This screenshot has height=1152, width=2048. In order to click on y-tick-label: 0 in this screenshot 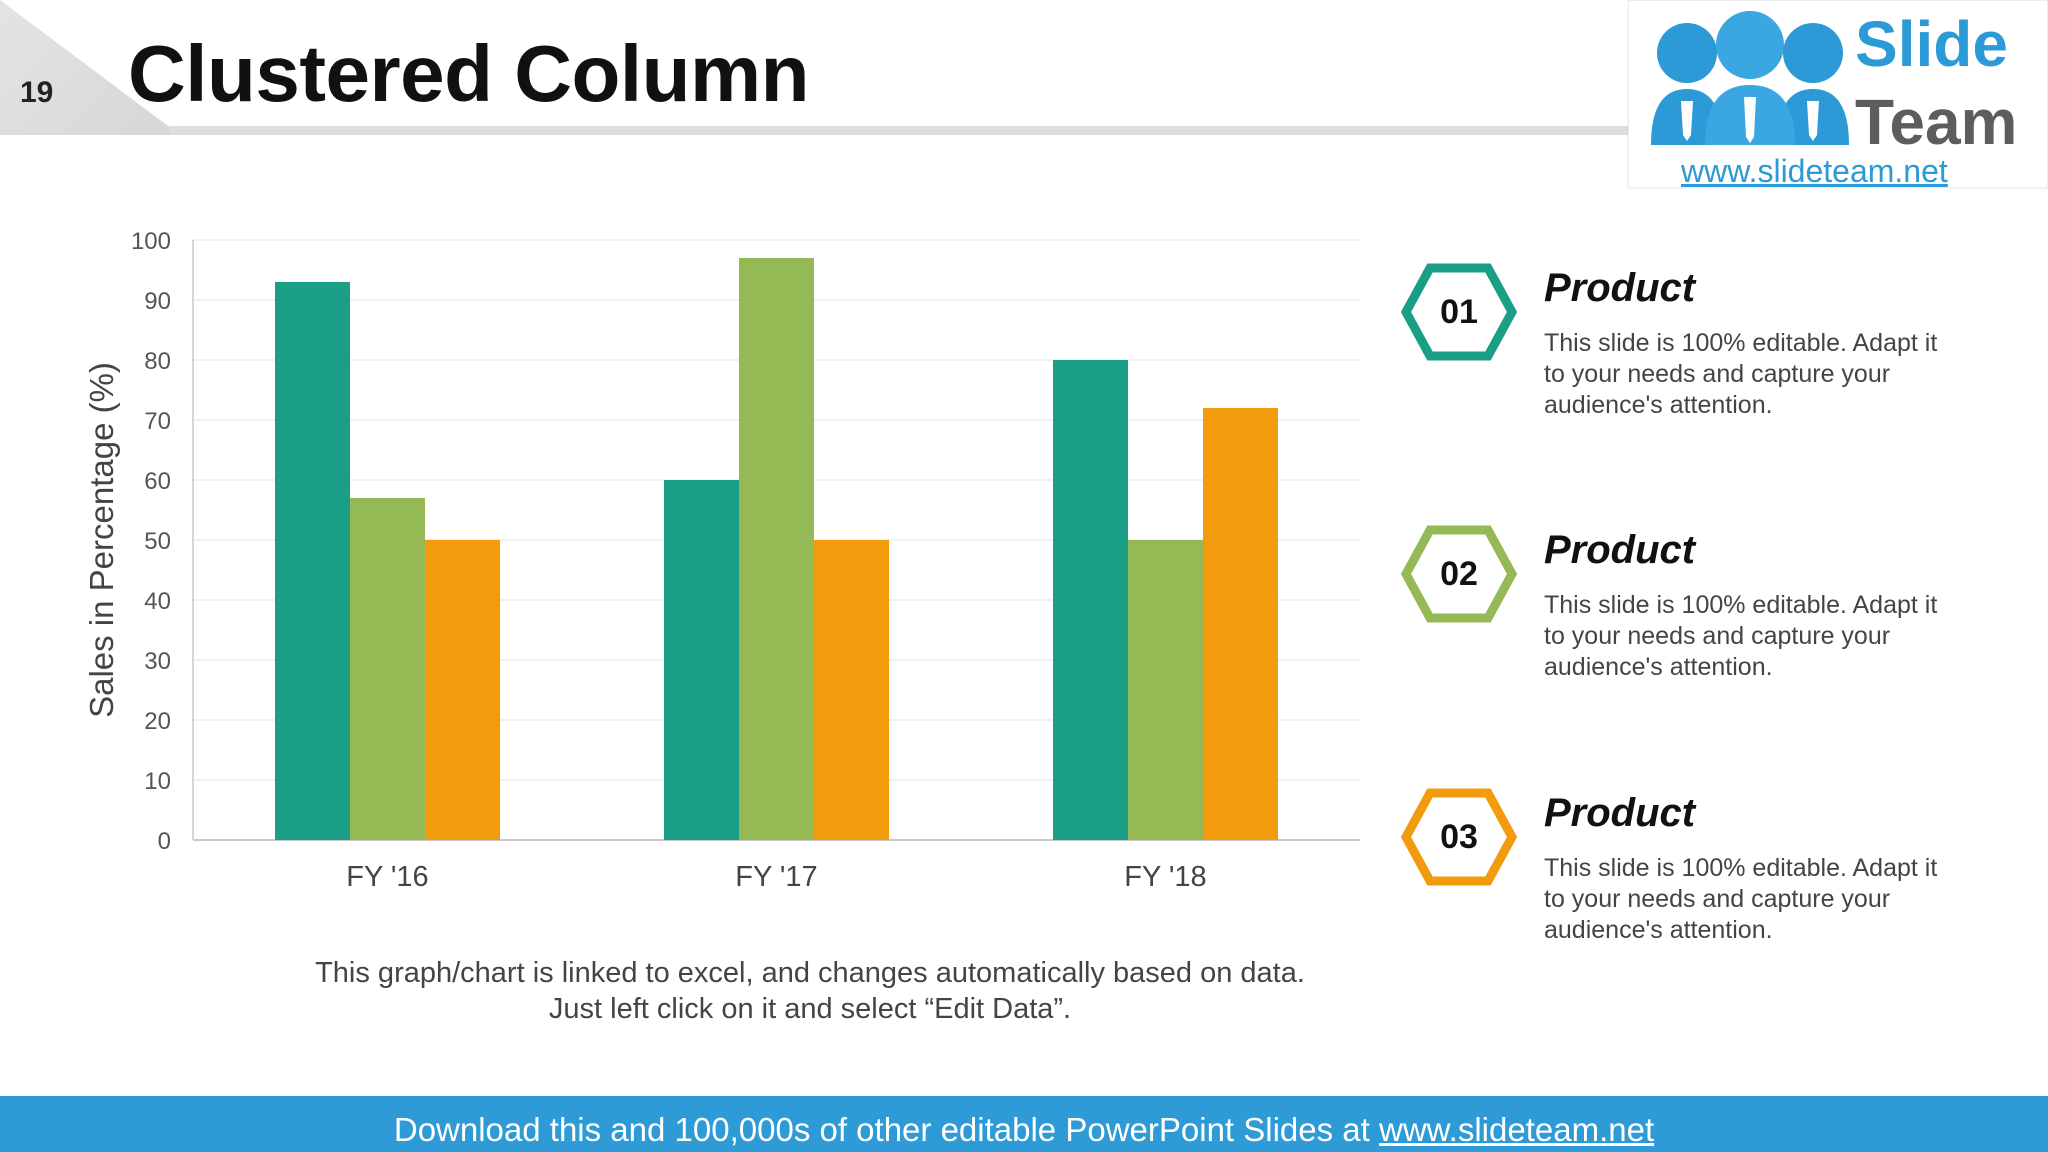, I will do `click(164, 841)`.